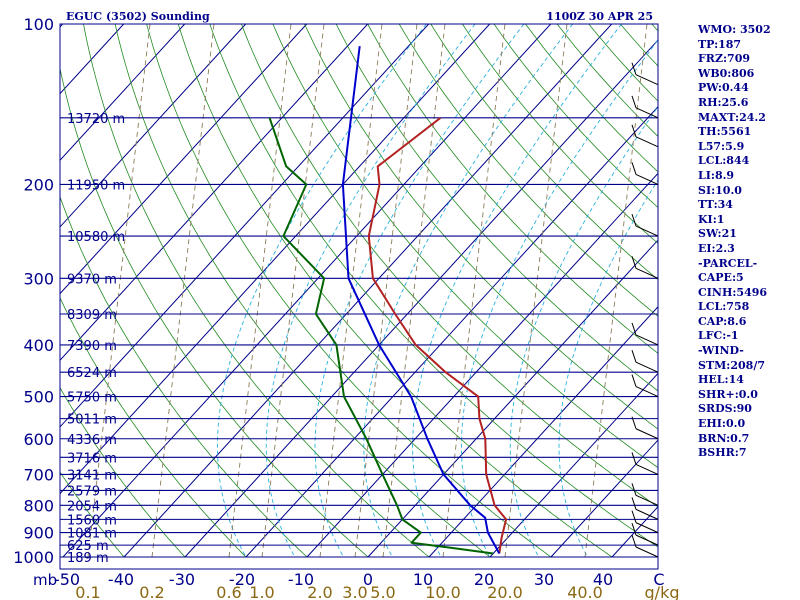 The height and width of the screenshot is (600, 800). I want to click on sounding-index-item: TH:5561, so click(725, 132).